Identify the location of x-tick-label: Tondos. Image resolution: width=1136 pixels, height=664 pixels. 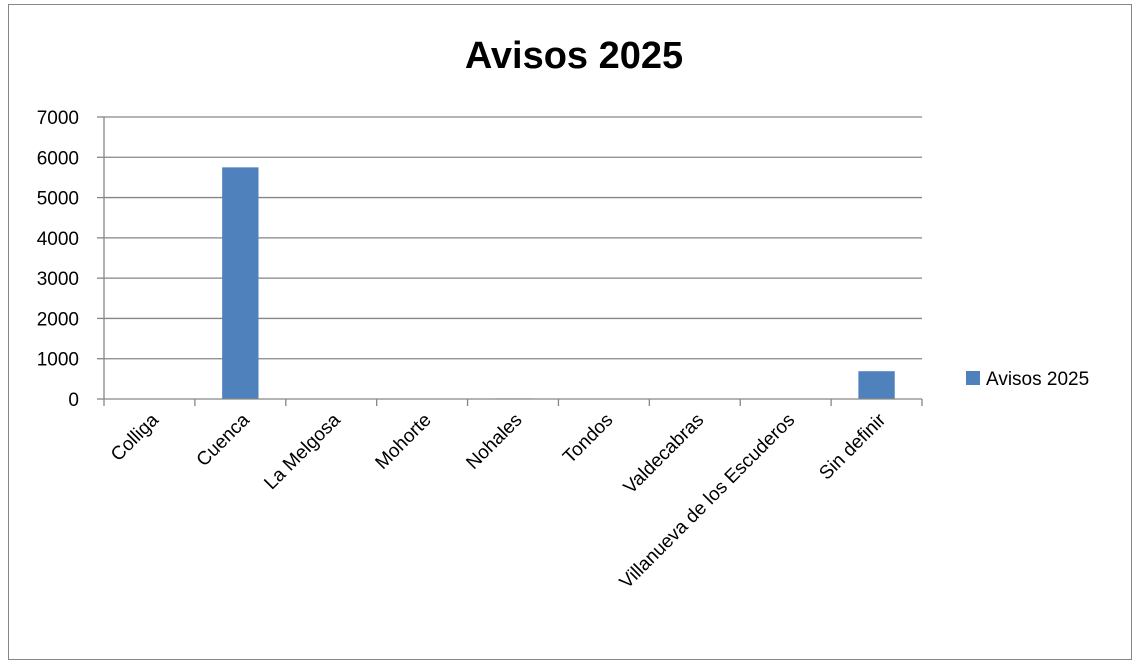
(588, 439).